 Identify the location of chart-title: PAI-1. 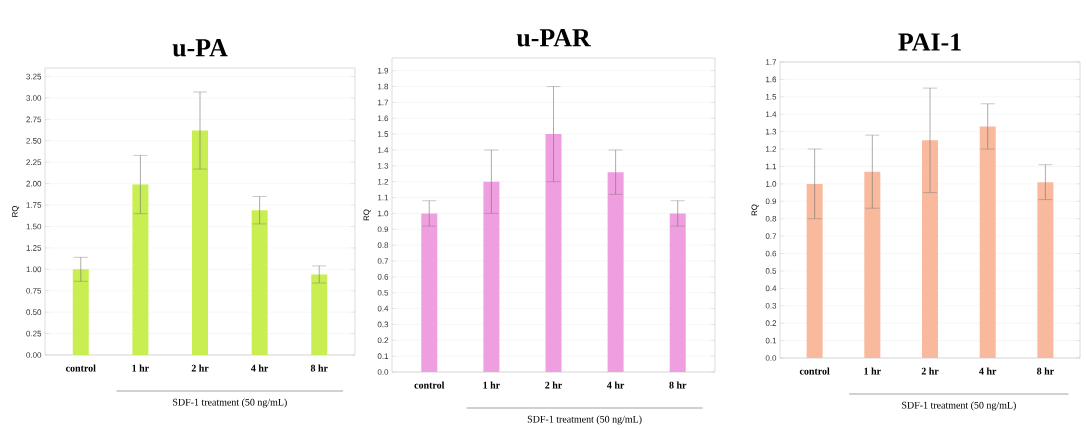
(929, 42).